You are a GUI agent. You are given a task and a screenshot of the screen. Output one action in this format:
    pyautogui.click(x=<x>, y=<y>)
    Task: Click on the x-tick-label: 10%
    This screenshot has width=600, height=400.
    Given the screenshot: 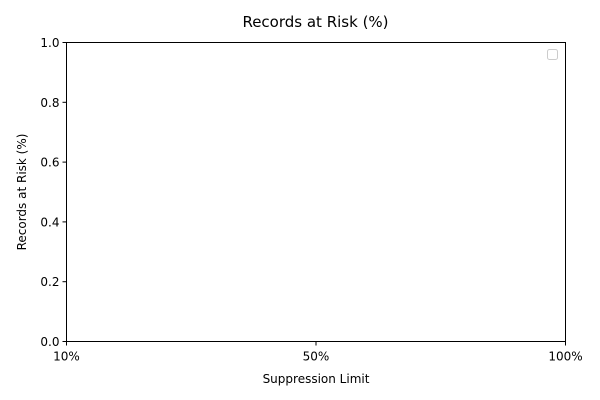 What is the action you would take?
    pyautogui.click(x=66, y=357)
    